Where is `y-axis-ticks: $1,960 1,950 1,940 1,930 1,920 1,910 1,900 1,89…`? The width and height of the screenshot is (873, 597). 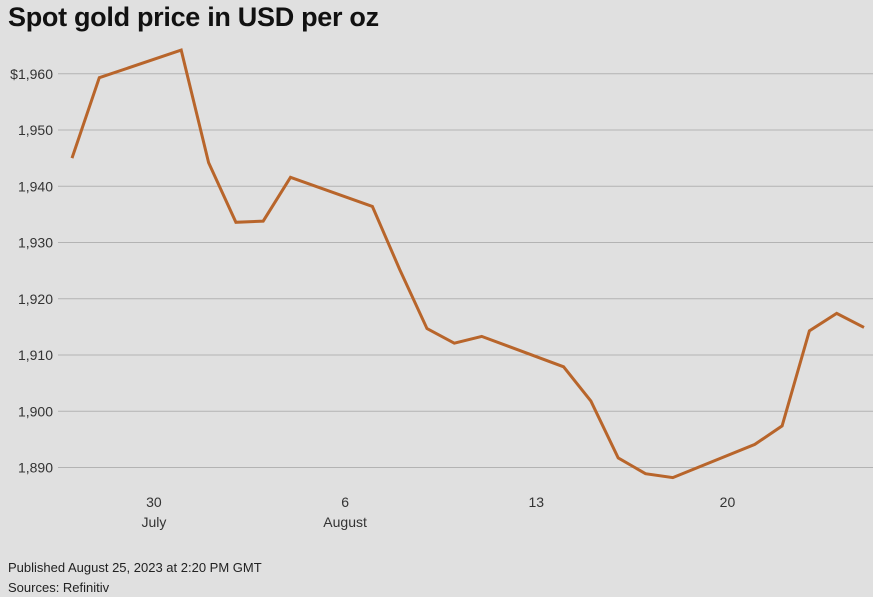 y-axis-ticks: $1,960 1,950 1,940 1,930 1,920 1,910 1,900 1,89… is located at coordinates (31, 271).